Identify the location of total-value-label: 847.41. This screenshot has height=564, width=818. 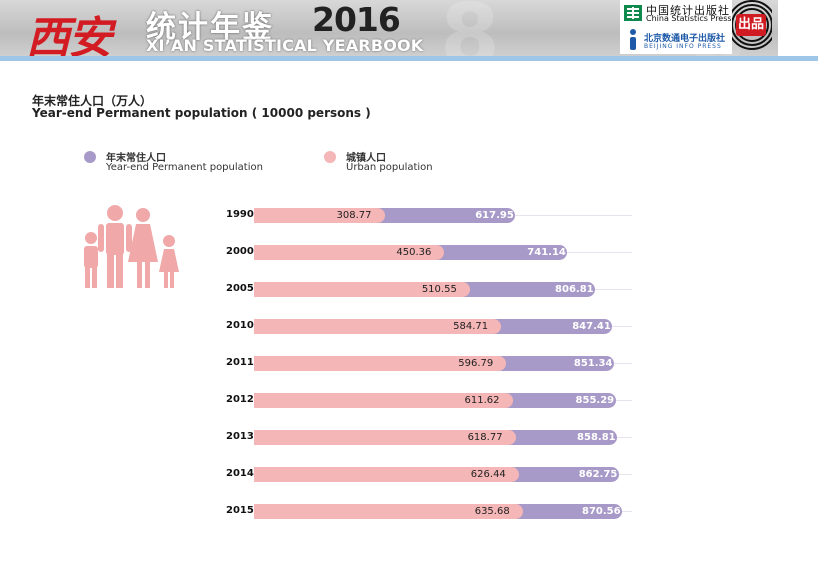
(591, 326).